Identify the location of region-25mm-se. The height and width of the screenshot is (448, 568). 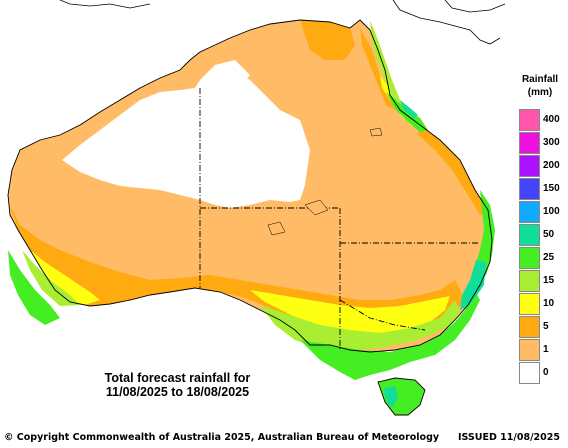
(390, 335).